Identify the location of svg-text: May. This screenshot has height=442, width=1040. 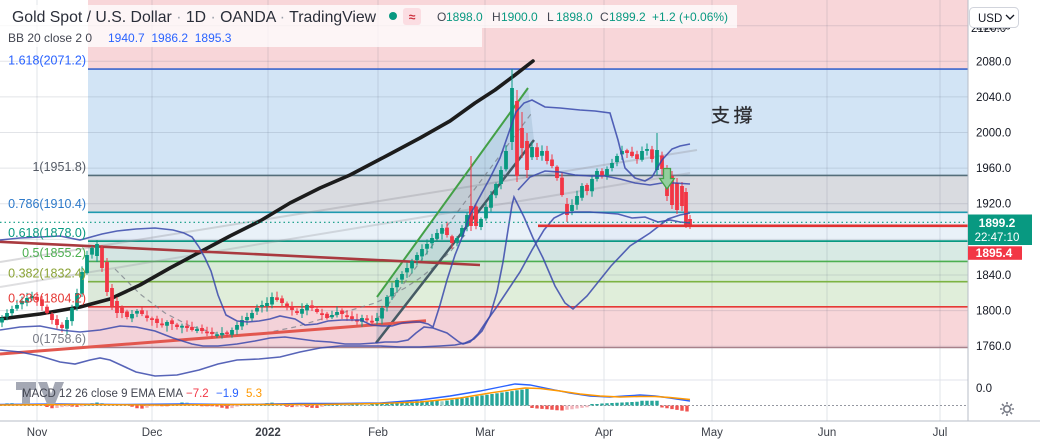
(712, 433).